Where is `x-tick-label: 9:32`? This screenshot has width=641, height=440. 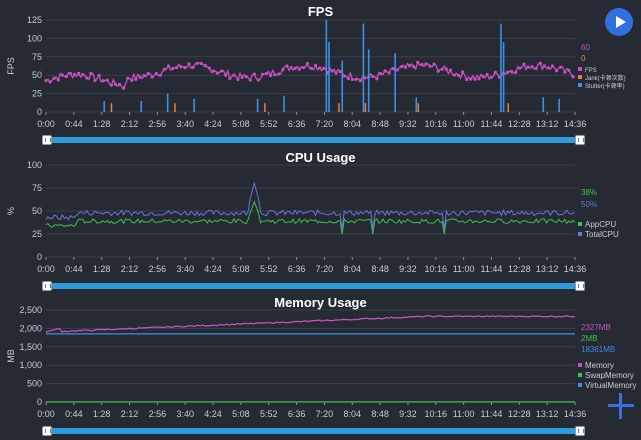 x-tick-label: 9:32 is located at coordinates (408, 269).